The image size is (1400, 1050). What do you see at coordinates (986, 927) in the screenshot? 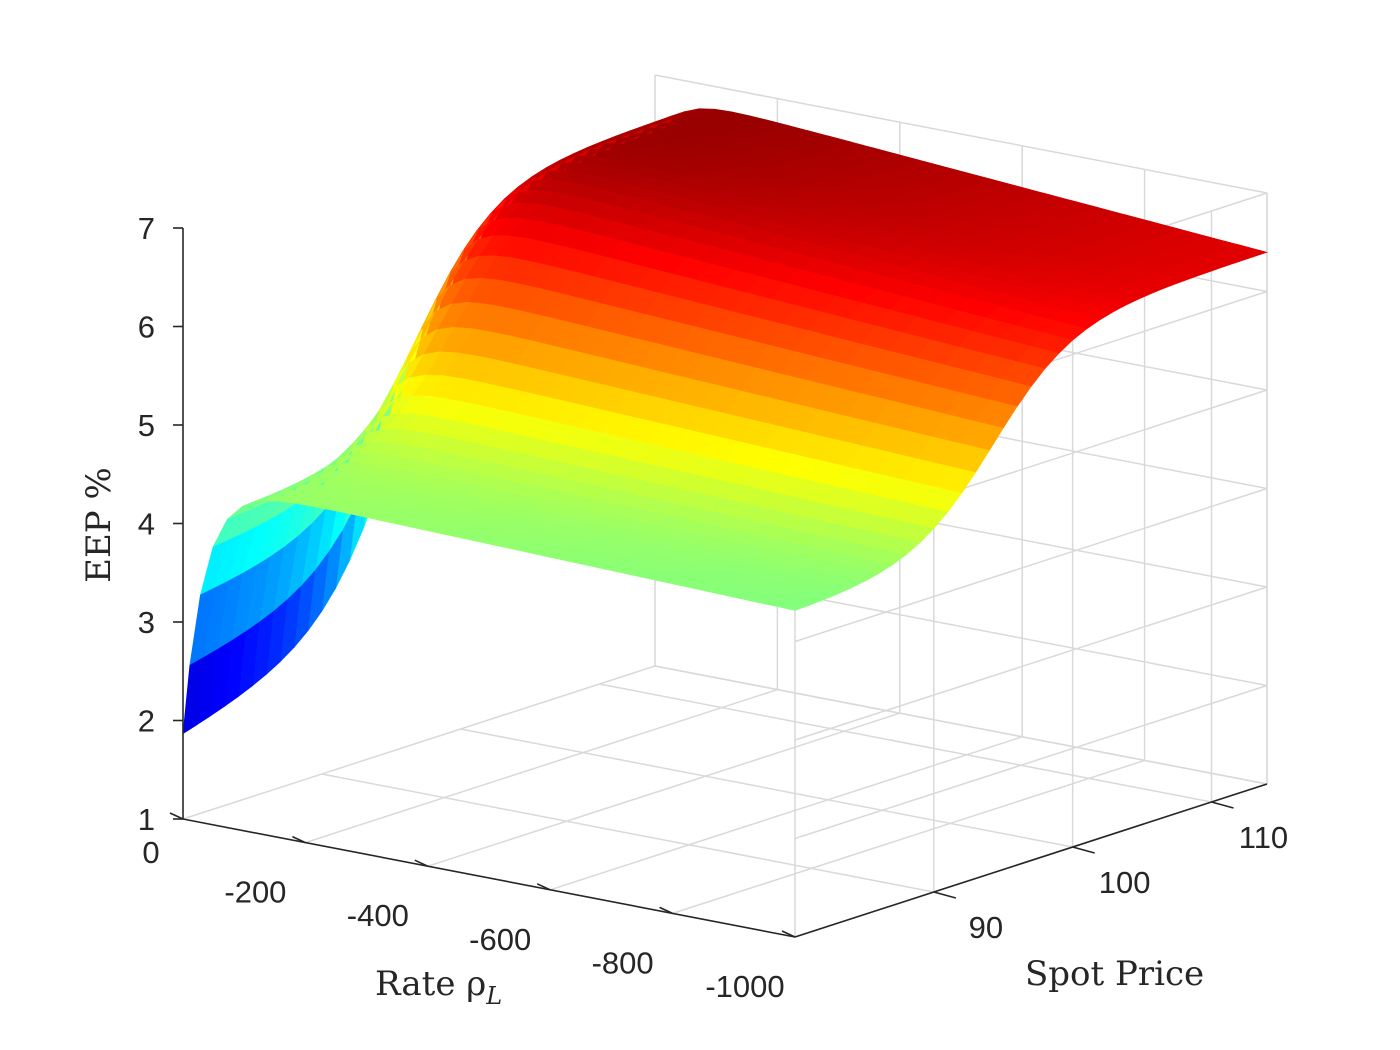
I see `y-tick-label: 90` at bounding box center [986, 927].